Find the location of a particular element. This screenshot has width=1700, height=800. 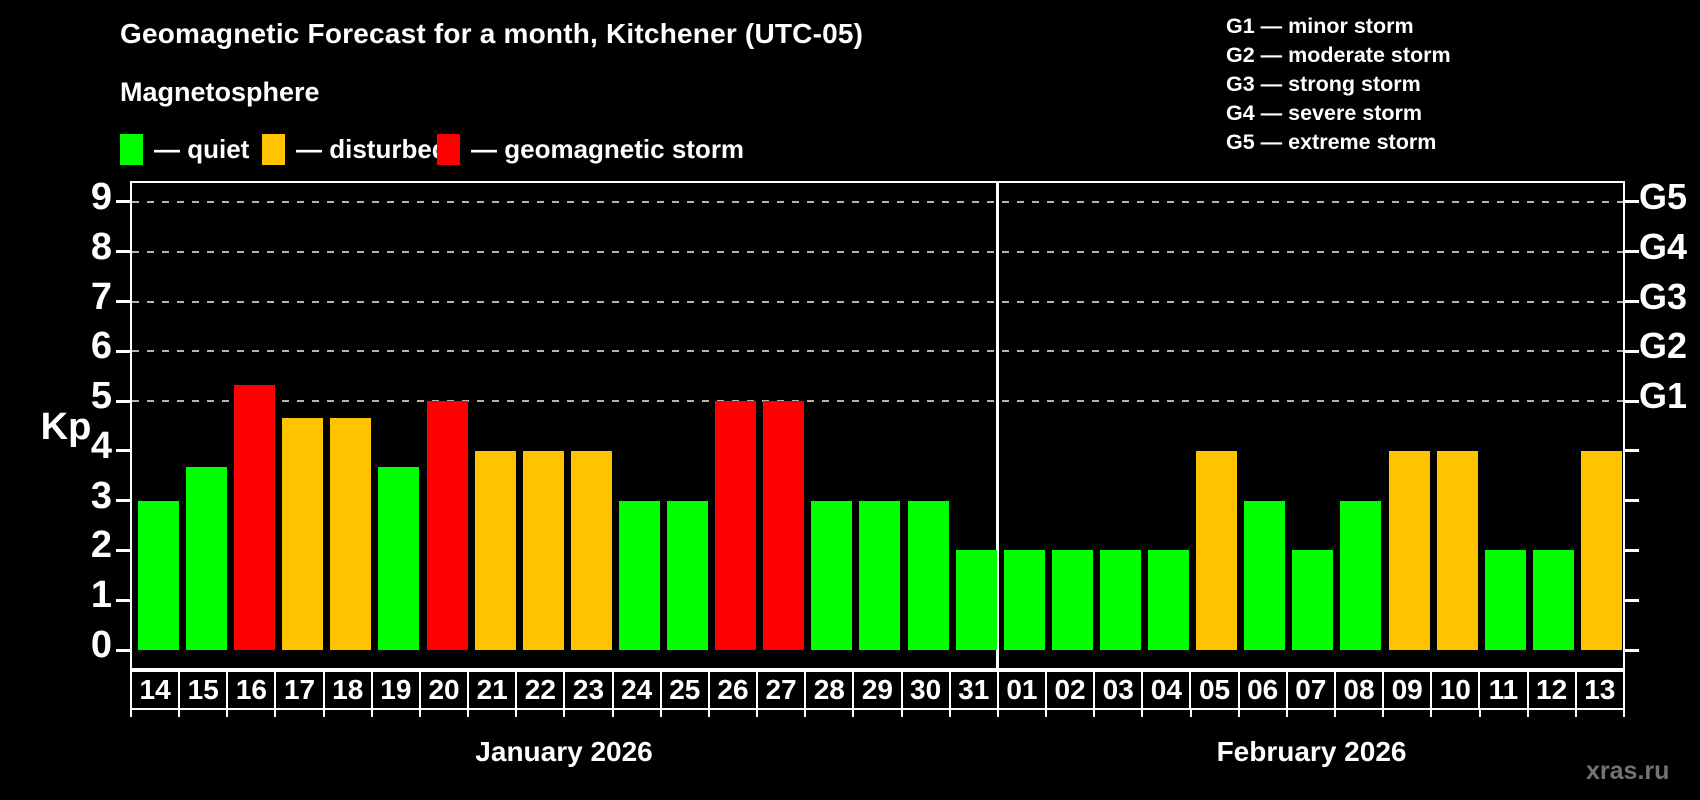

gridline-kp9 is located at coordinates (877, 201).